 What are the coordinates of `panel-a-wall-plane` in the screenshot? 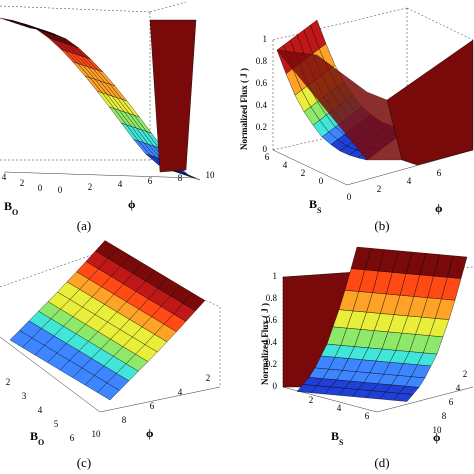 It's located at (173, 96).